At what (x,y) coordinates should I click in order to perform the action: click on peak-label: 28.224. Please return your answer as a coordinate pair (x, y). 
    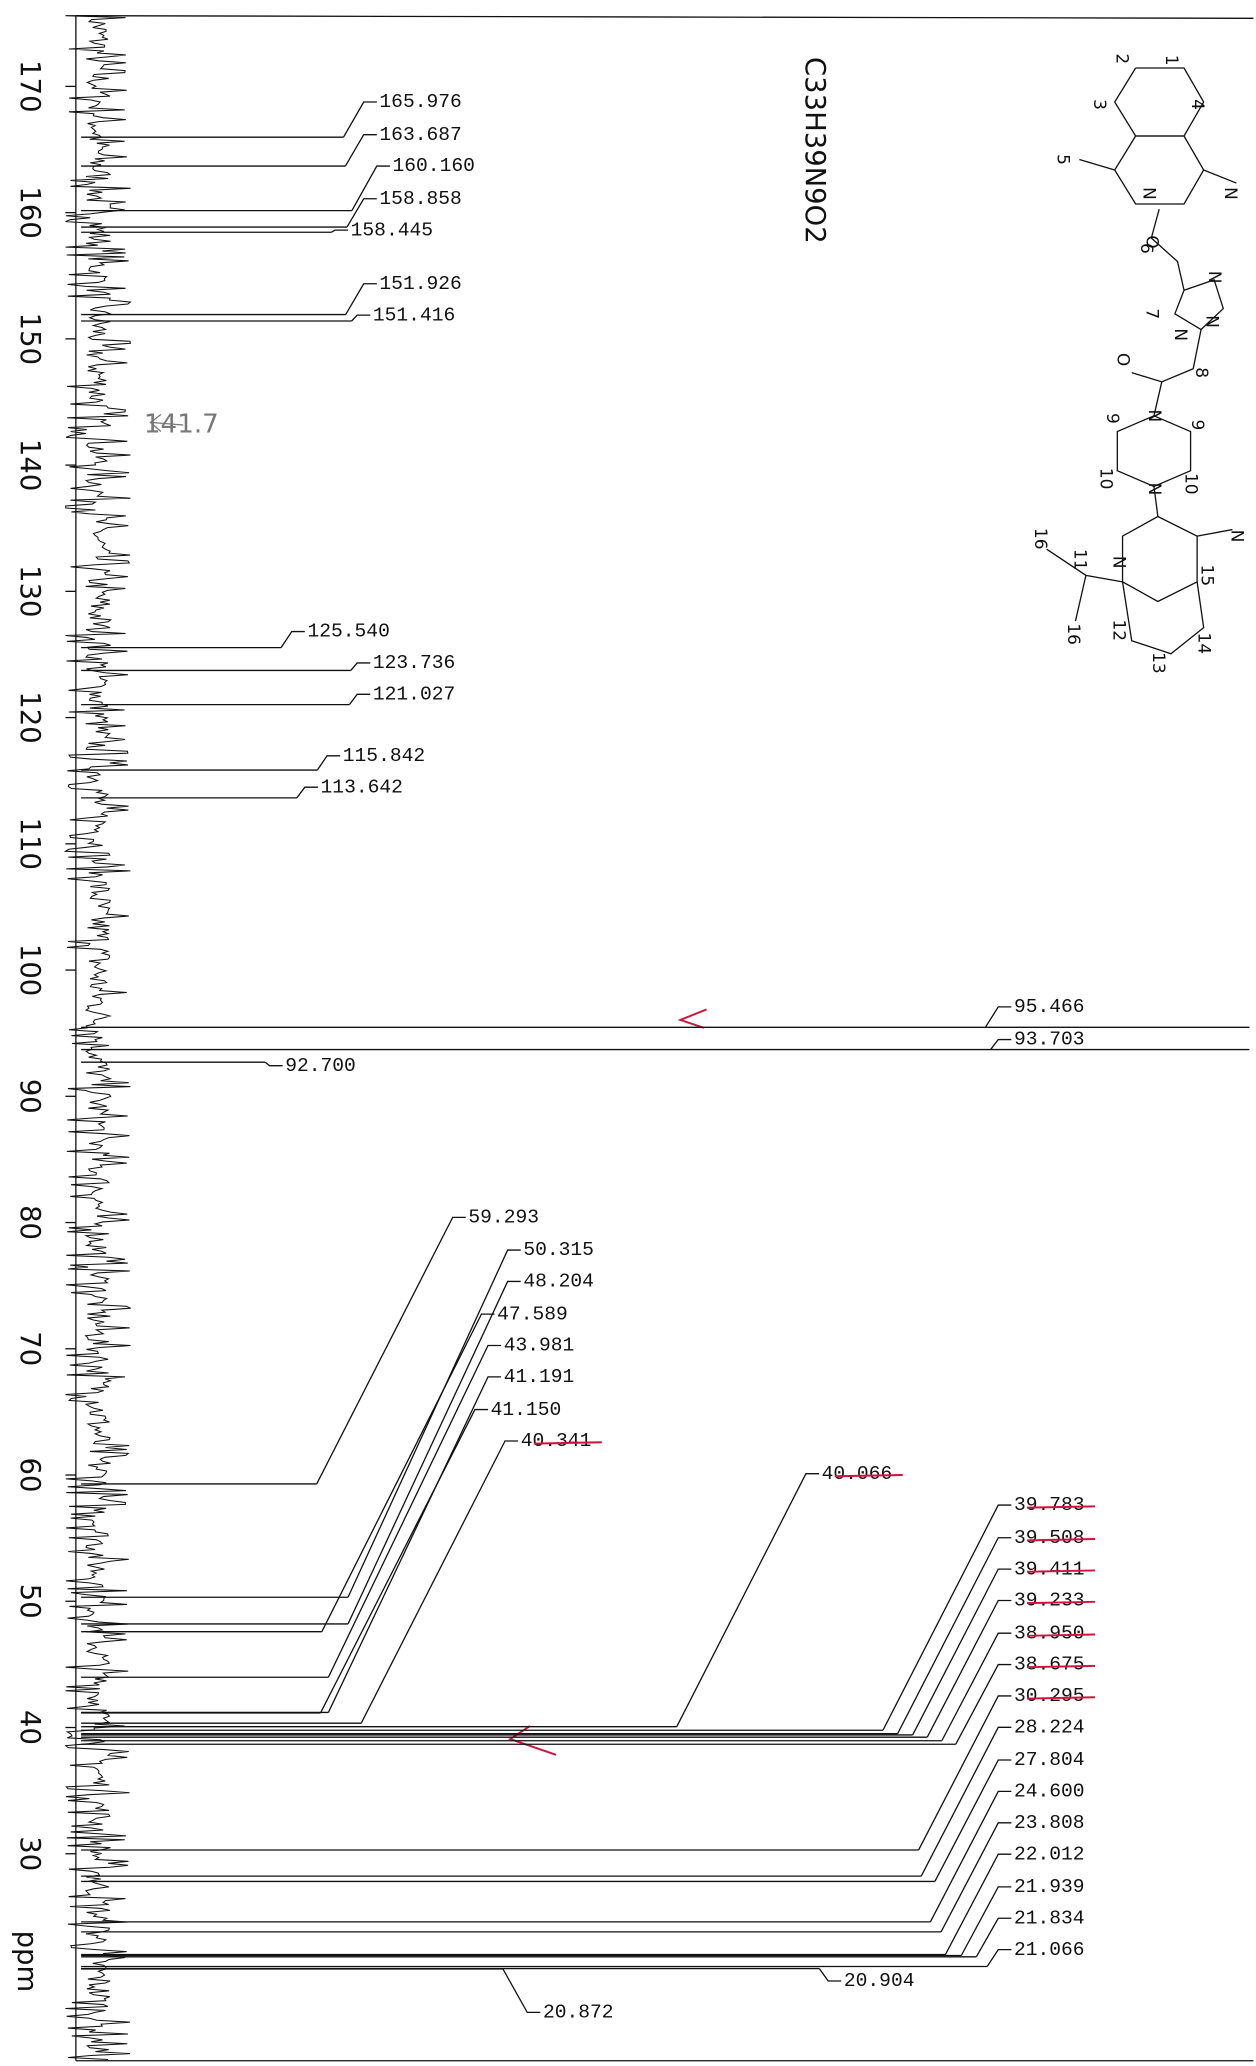
    Looking at the image, I should click on (1049, 1728).